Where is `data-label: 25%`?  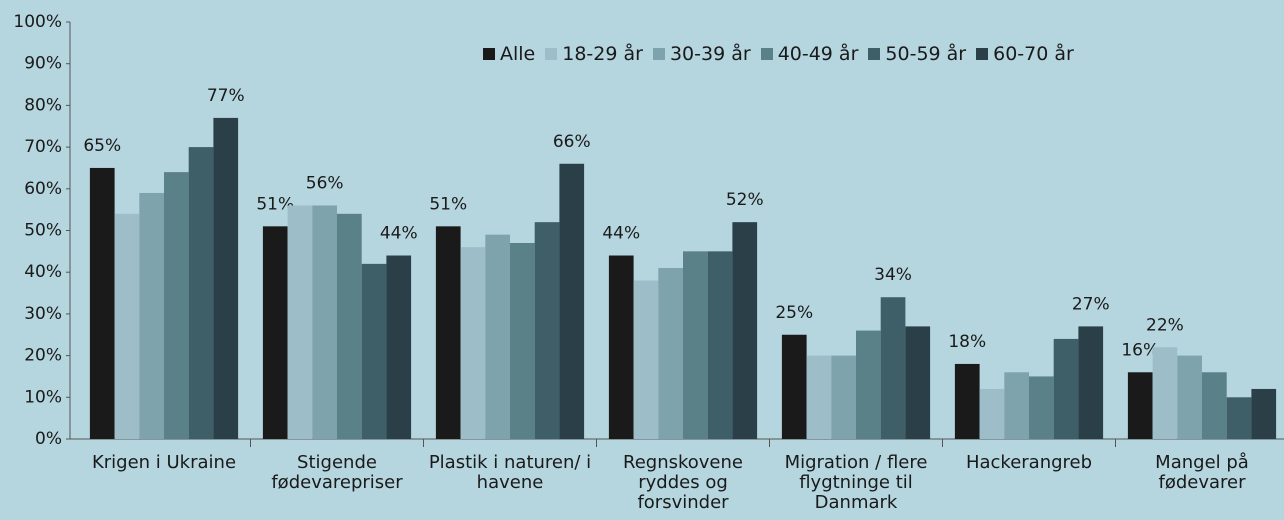
data-label: 25% is located at coordinates (794, 313).